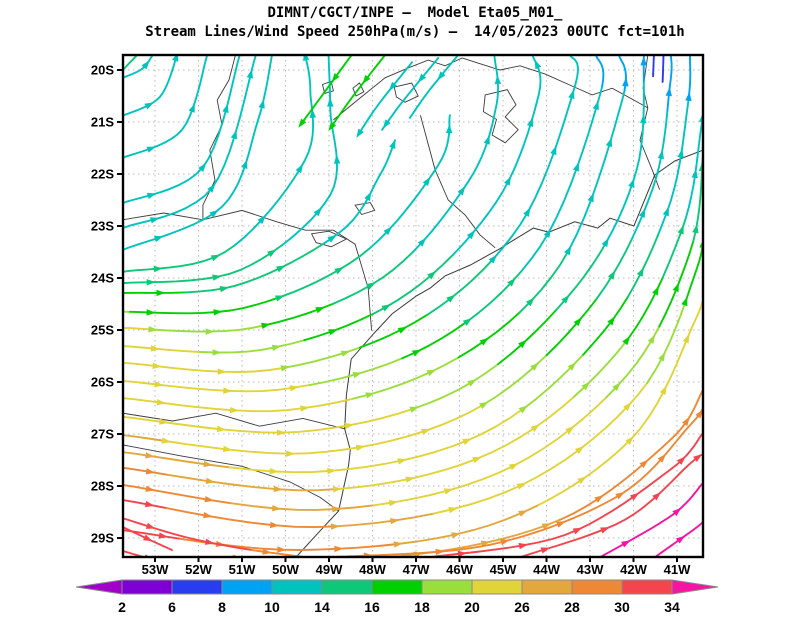  I want to click on y-axis-tick-label: 20S, so click(102, 69).